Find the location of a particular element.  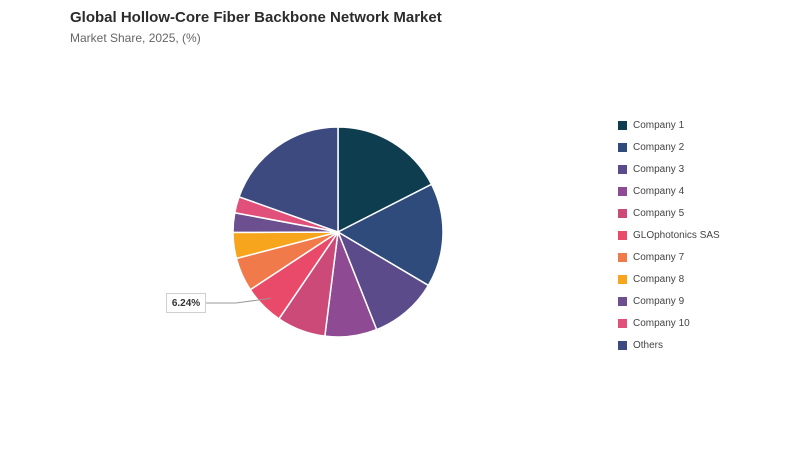

chart-subtitle: Market Share, 2025, (%) is located at coordinates (135, 38).